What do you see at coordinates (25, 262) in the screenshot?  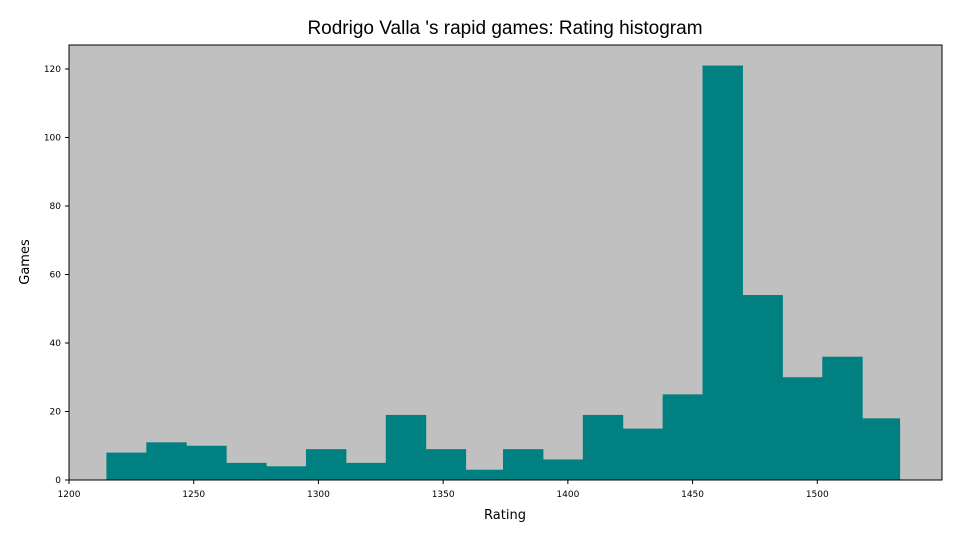 I see `y-axis-label: Games` at bounding box center [25, 262].